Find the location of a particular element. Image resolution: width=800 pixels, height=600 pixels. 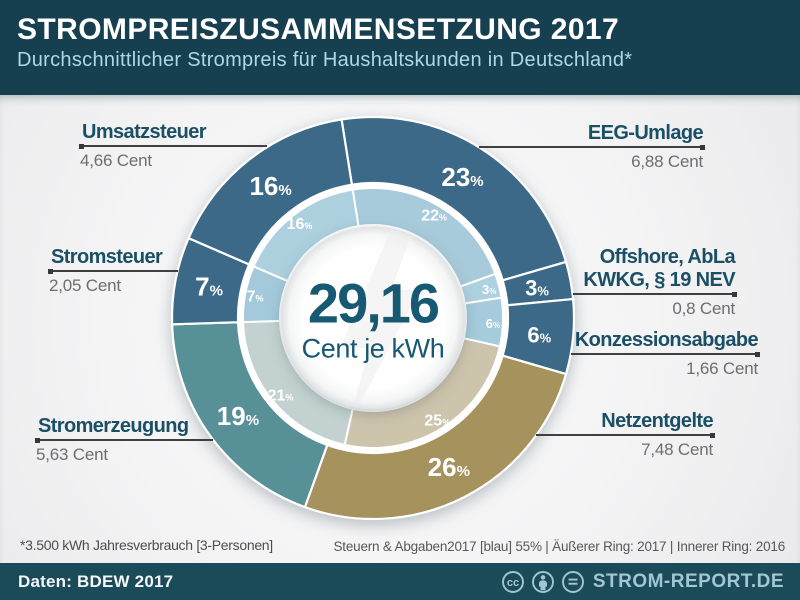

footnote: *3.500 kWh Jahresverbrauch [3-Personen] is located at coordinates (146, 545).